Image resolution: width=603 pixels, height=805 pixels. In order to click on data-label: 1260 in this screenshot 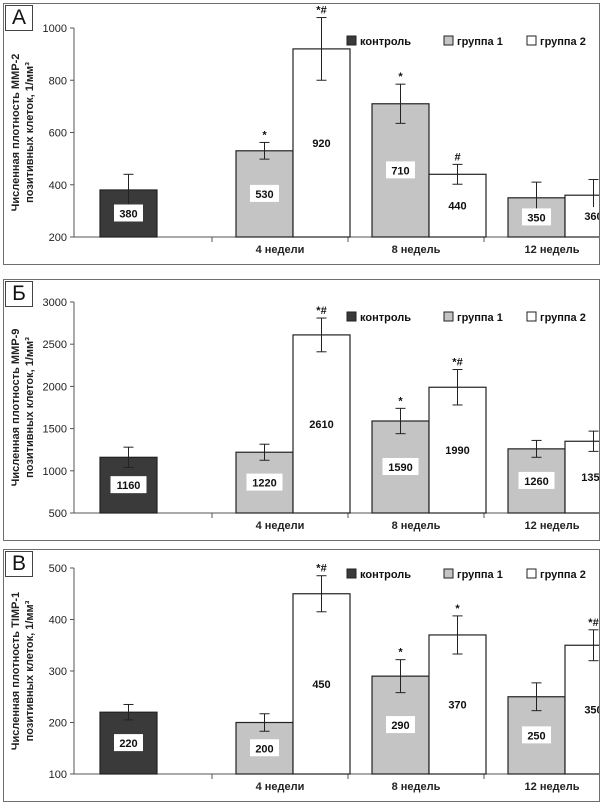, I will do `click(536, 482)`.